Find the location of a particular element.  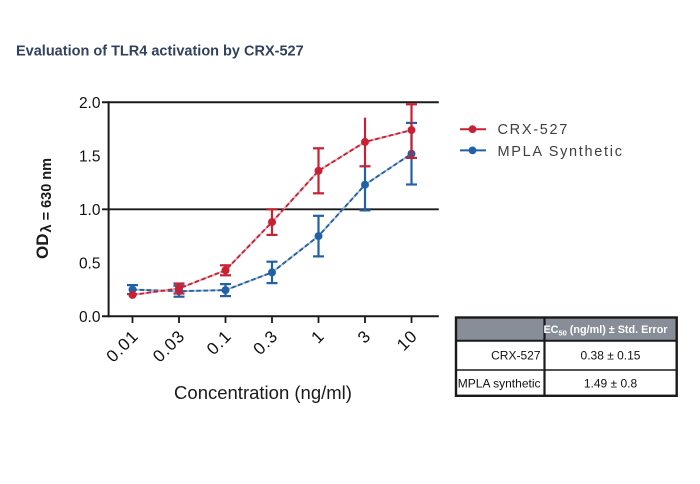

svg-text: 0.0 is located at coordinates (90, 317).